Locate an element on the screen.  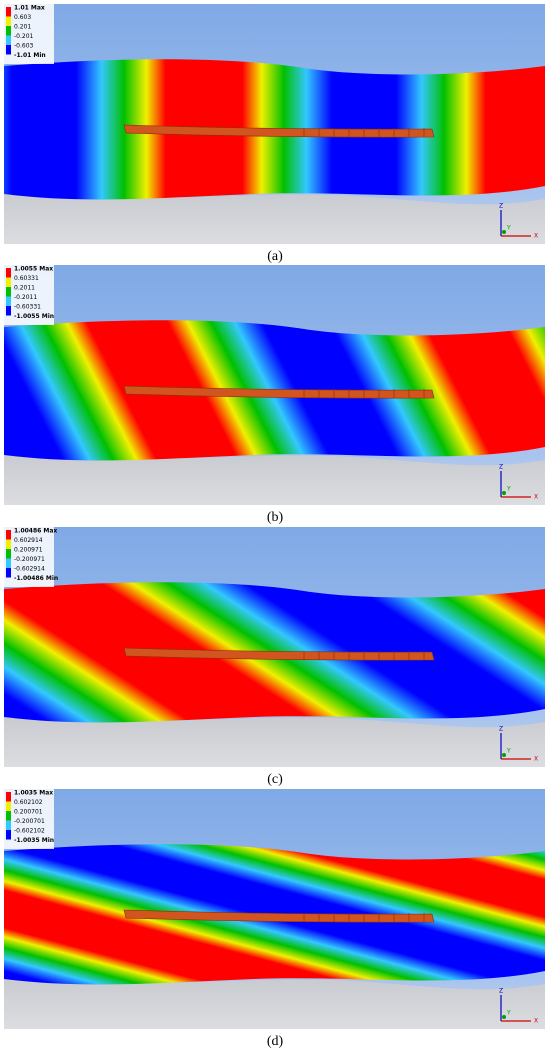
caption: (c) is located at coordinates (275, 779).